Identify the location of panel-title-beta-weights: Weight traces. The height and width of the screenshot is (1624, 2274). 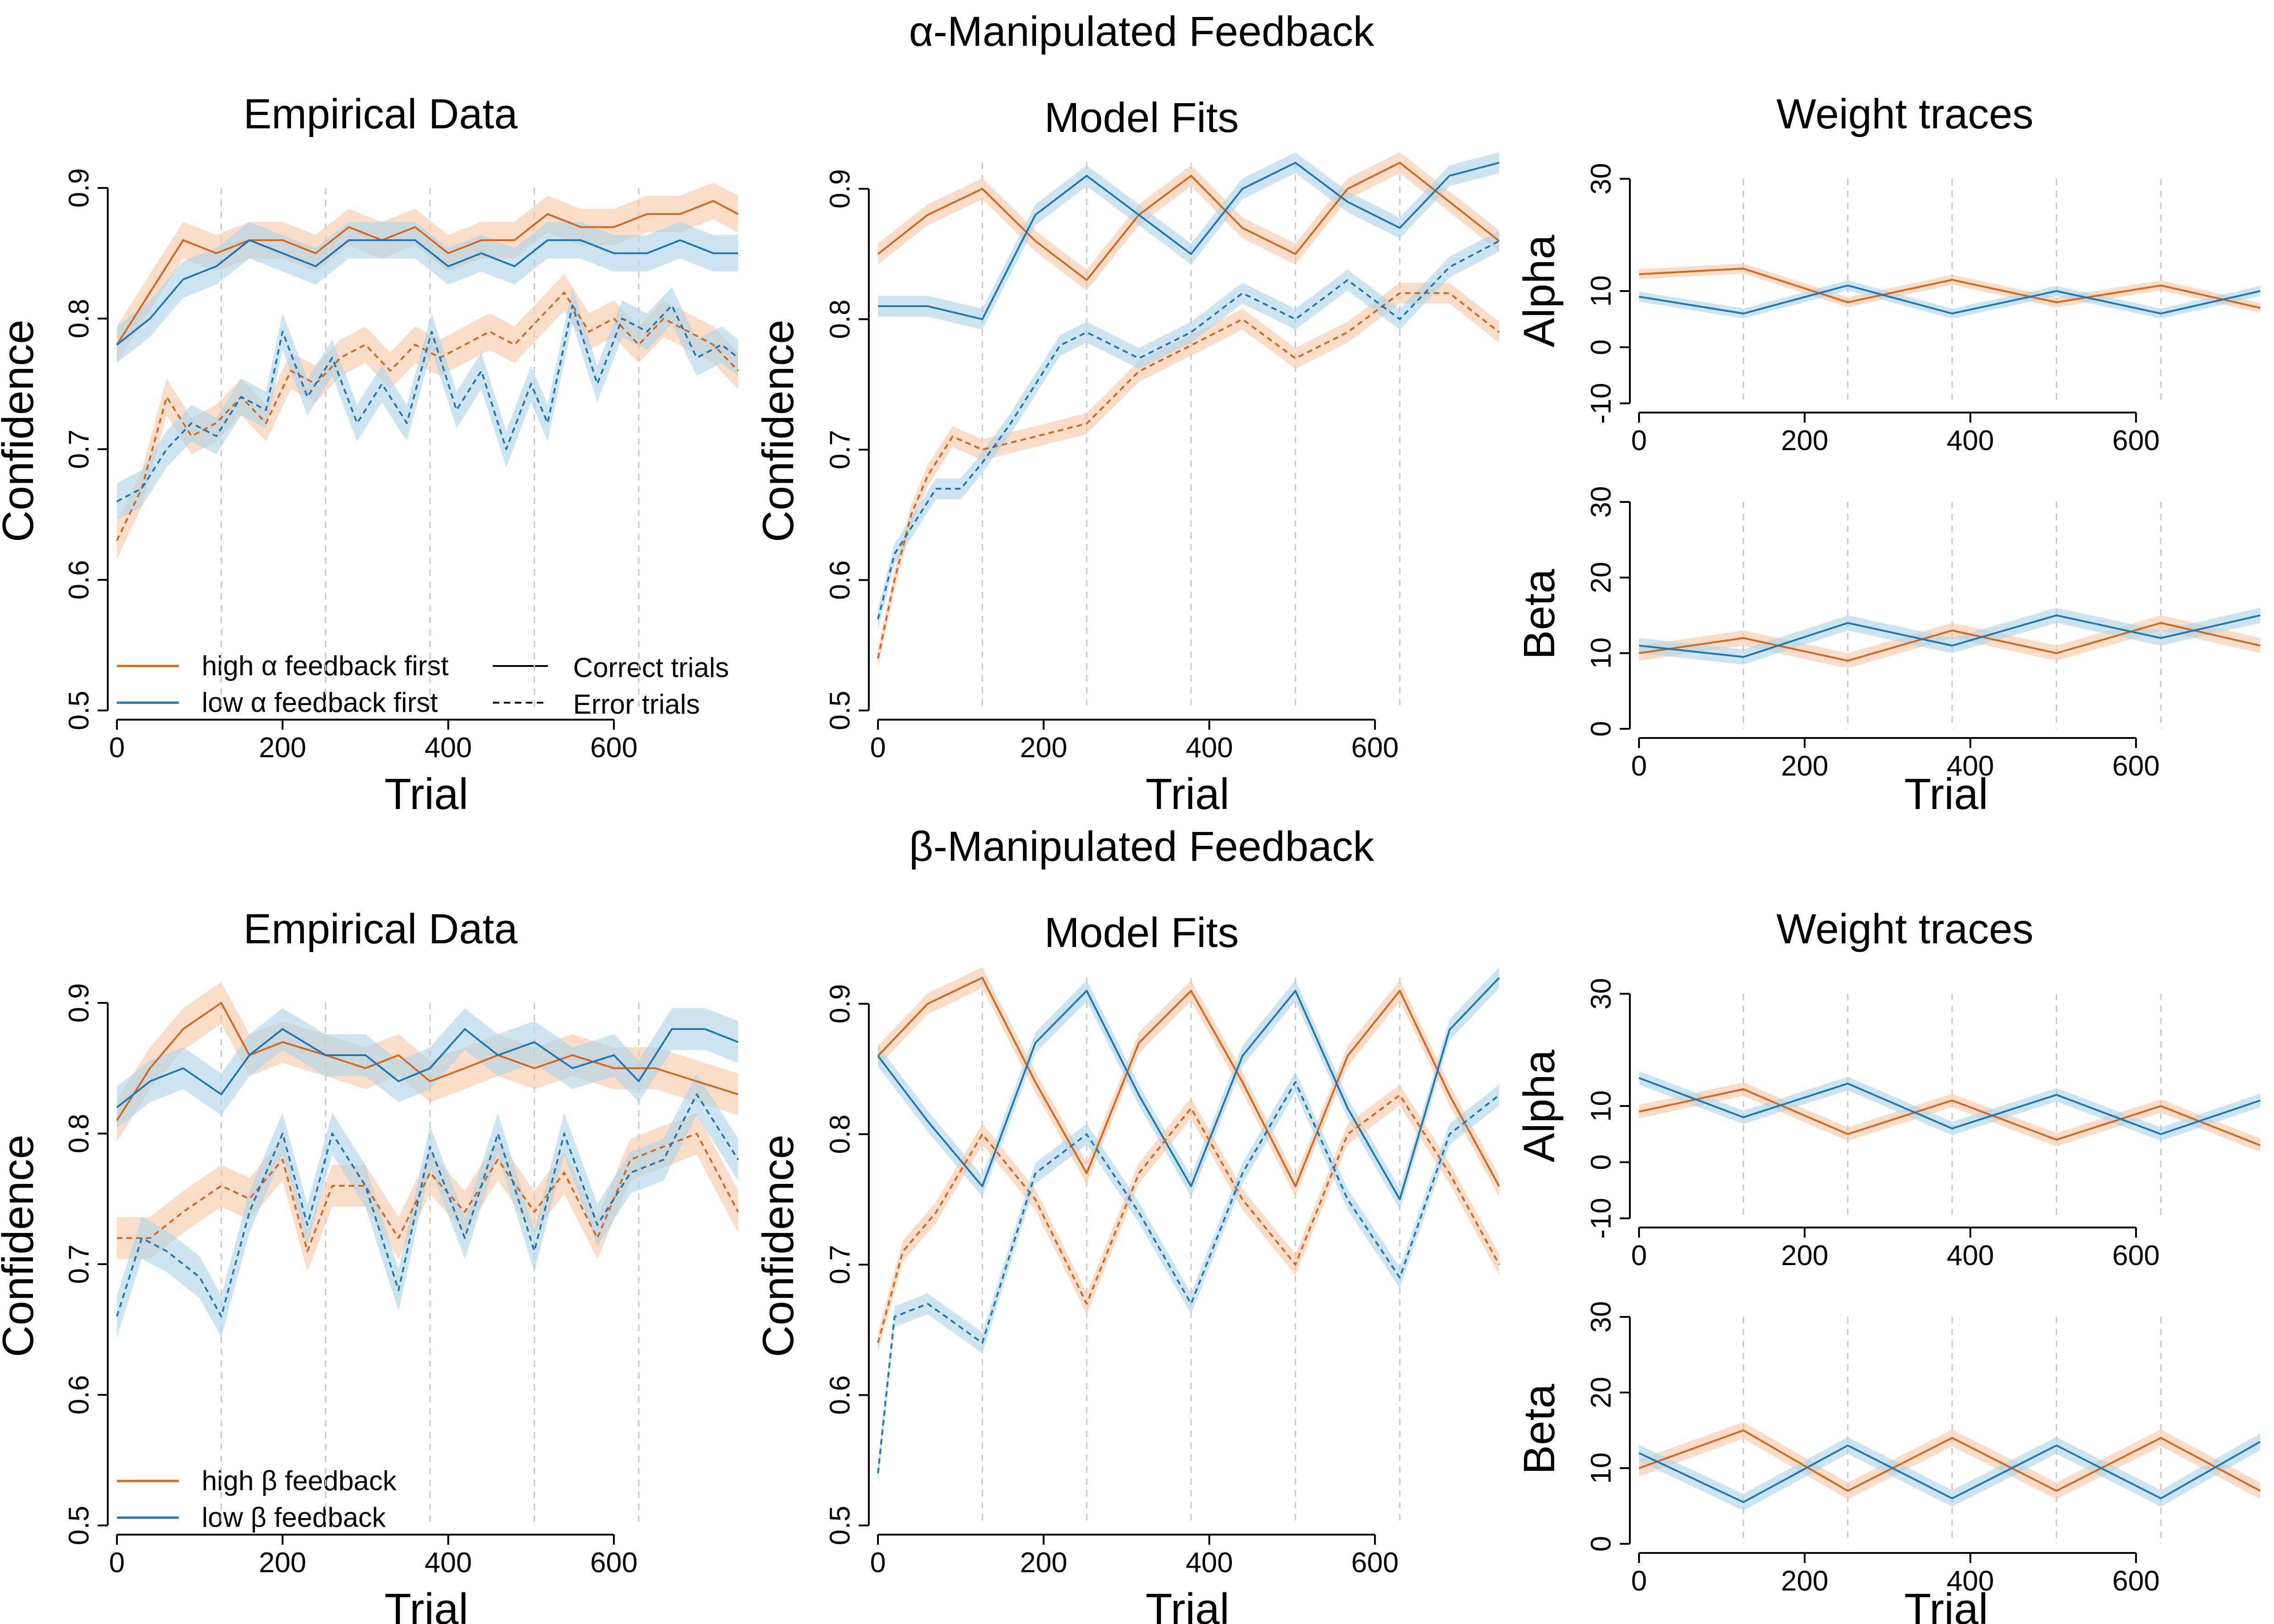
(1906, 929).